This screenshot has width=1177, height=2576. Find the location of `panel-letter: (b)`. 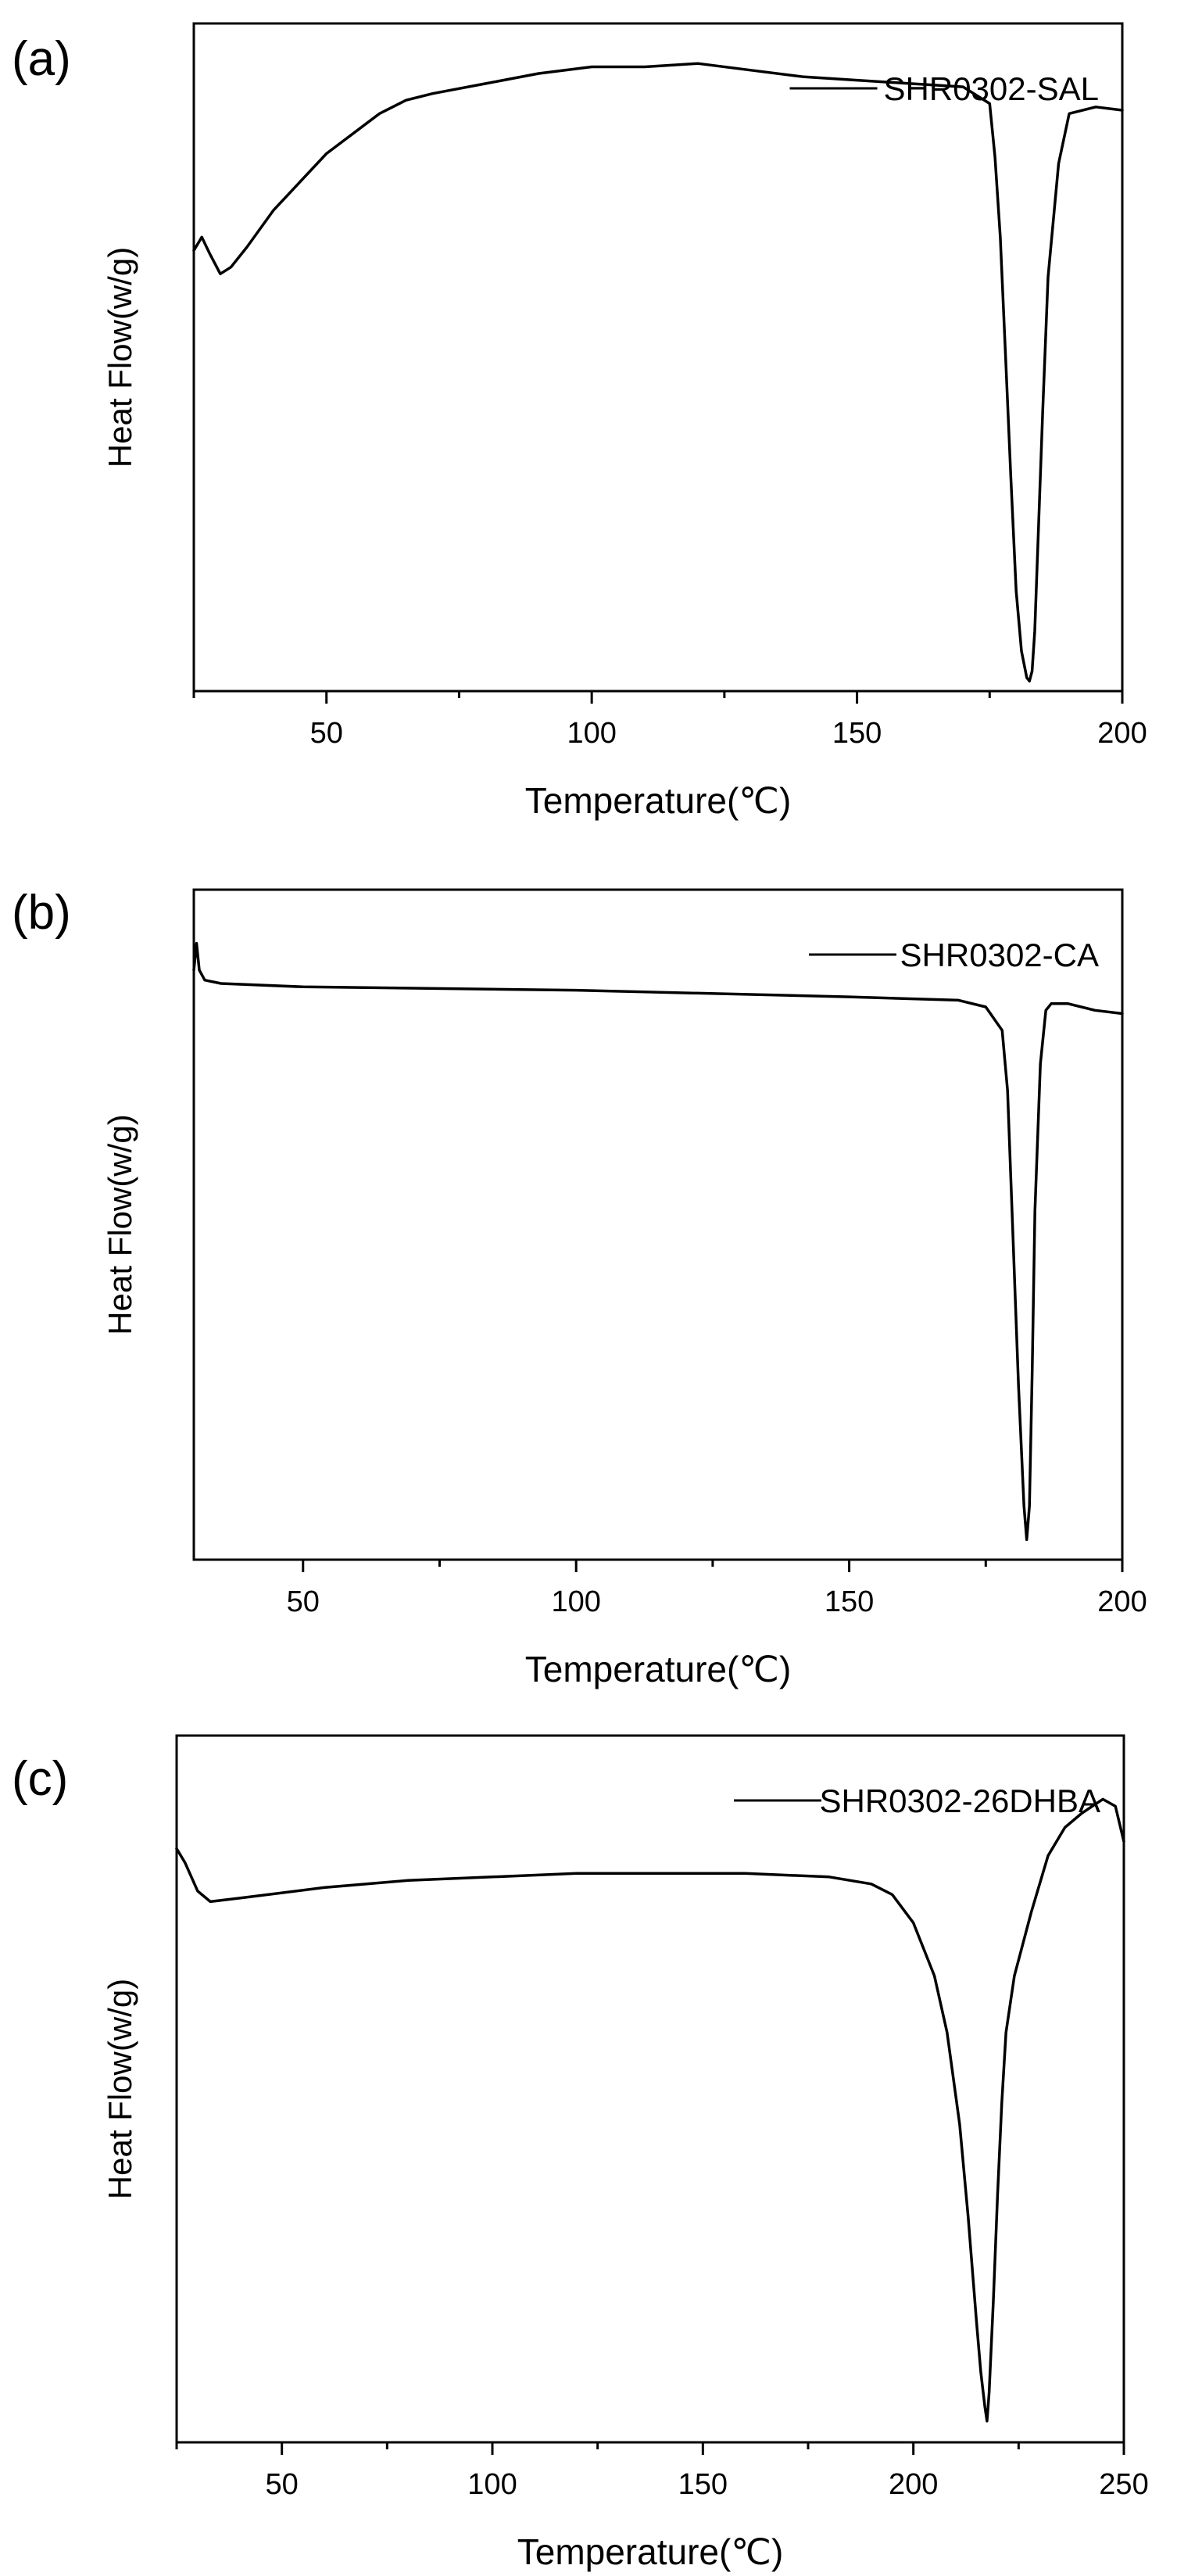

panel-letter: (b) is located at coordinates (41, 913).